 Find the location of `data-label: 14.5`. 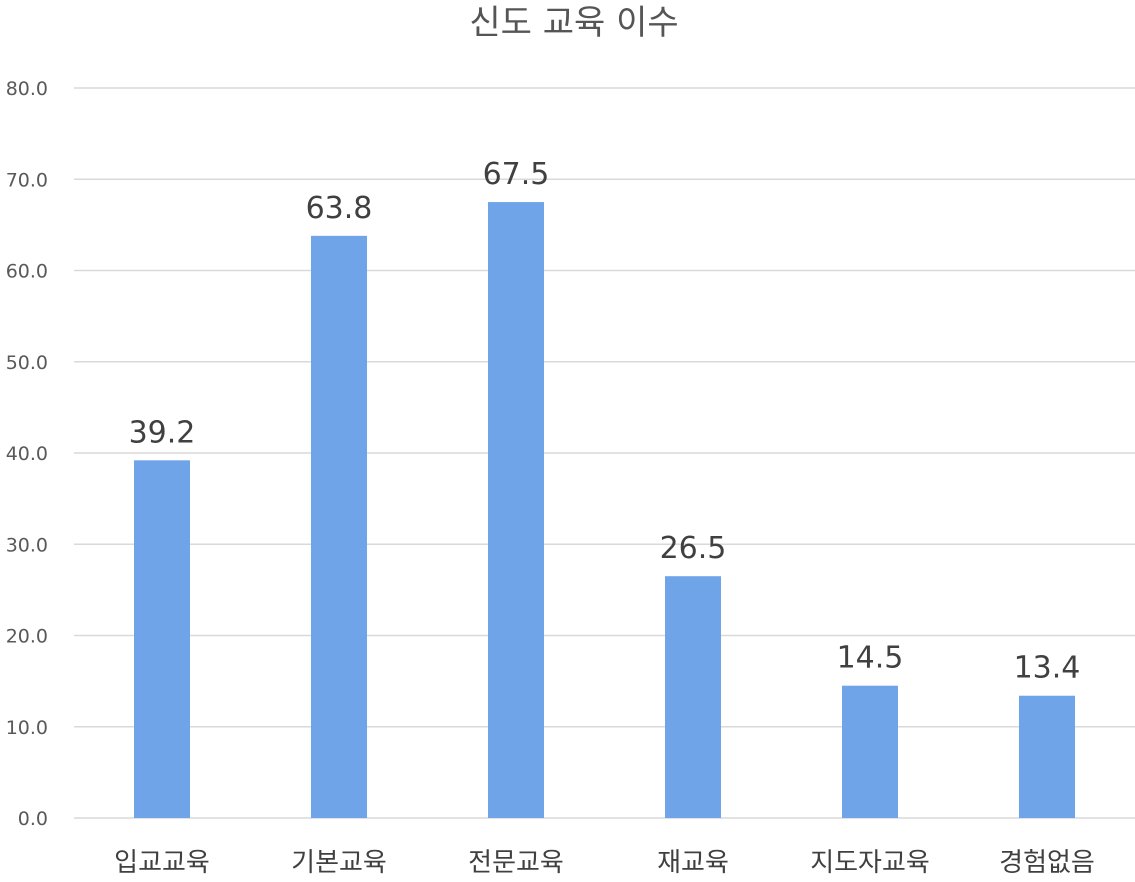

data-label: 14.5 is located at coordinates (870, 658).